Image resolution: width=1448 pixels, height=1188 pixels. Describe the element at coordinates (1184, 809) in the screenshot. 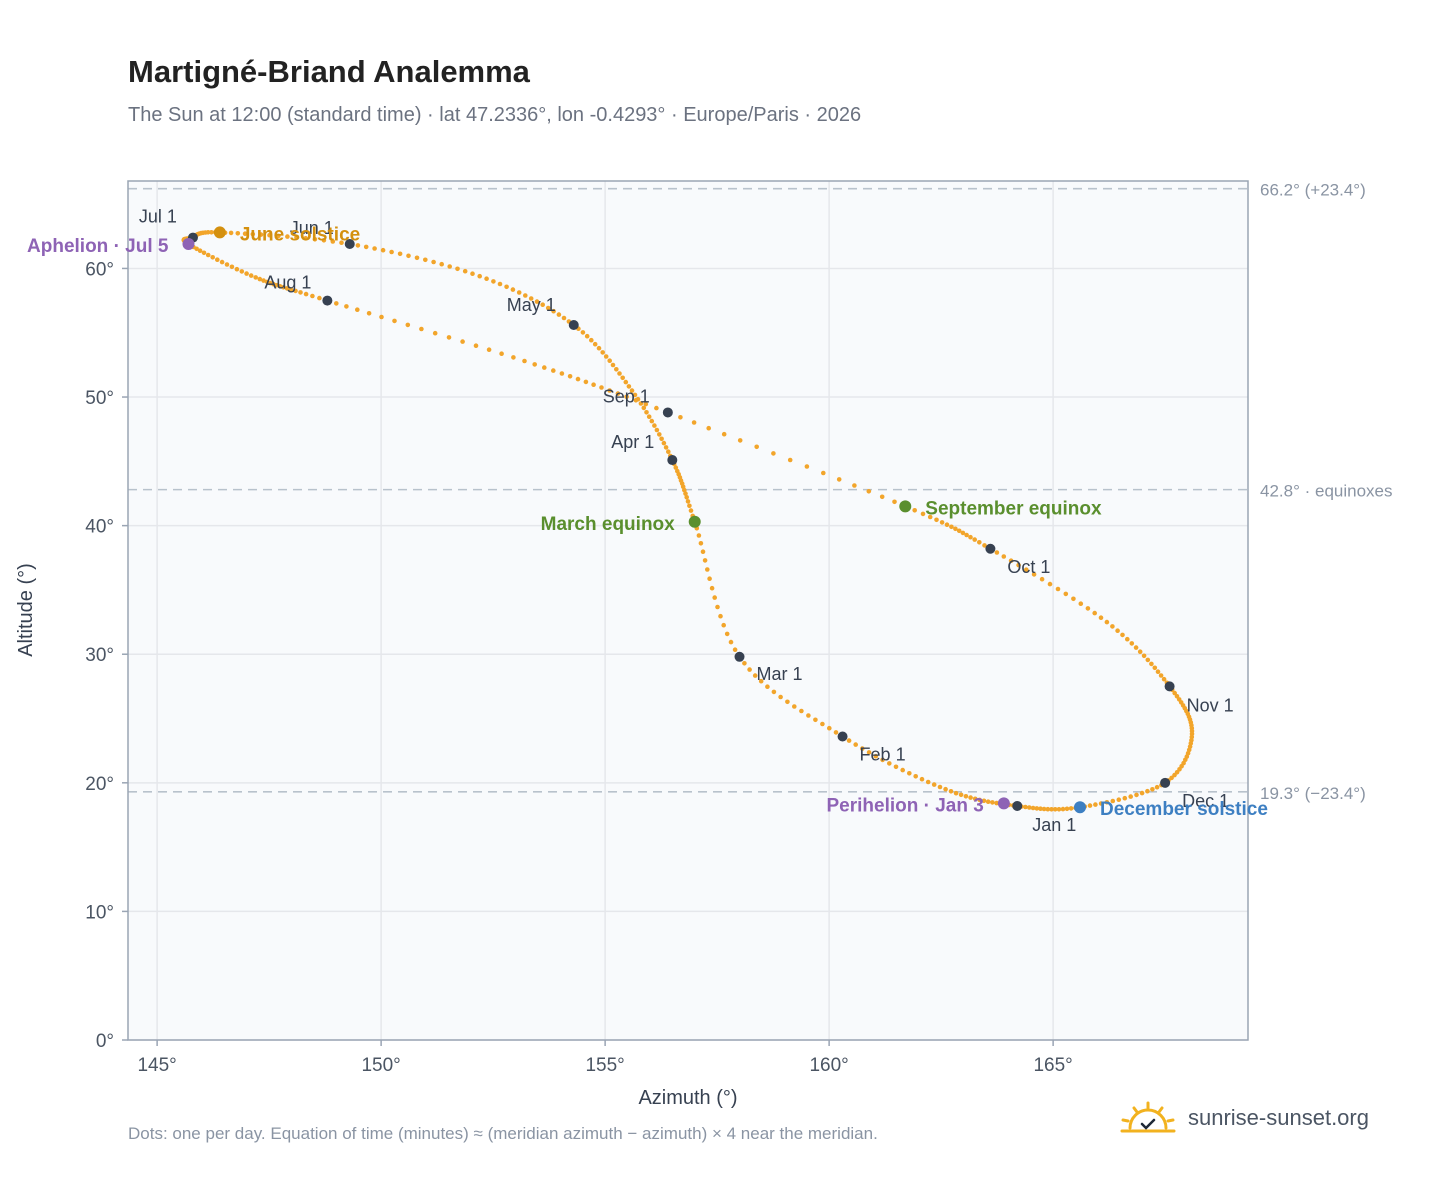

I see `event-label: December solstice` at that location.